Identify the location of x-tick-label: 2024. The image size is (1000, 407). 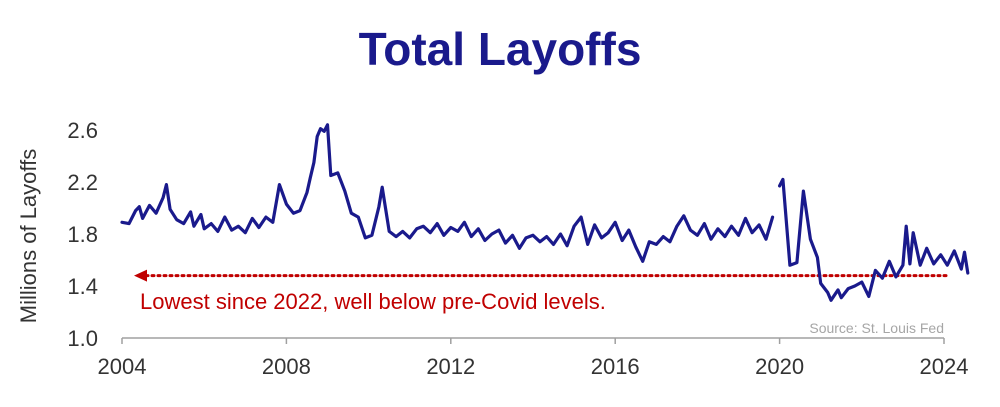
(944, 366).